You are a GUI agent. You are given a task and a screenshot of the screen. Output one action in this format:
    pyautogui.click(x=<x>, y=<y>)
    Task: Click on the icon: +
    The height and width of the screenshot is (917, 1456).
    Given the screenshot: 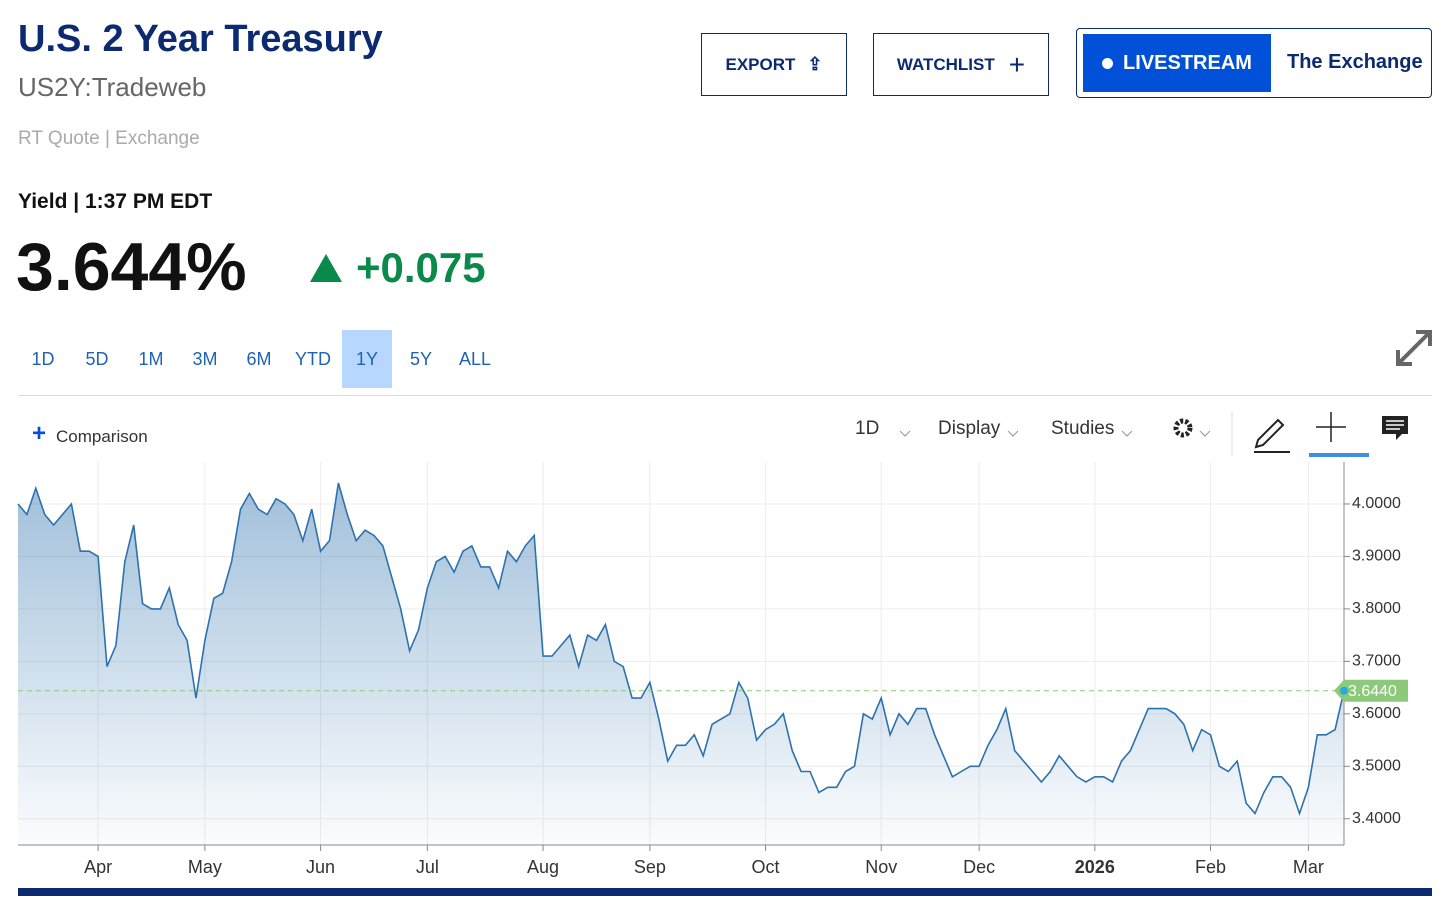 What is the action you would take?
    pyautogui.click(x=1017, y=64)
    